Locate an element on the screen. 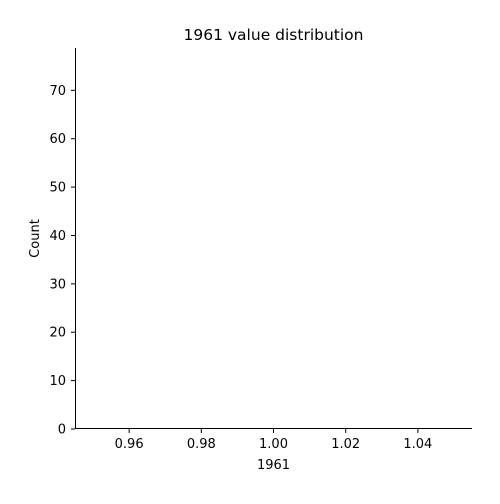 This screenshot has height=504, width=500. x-tick-label: 1.00 is located at coordinates (273, 444).